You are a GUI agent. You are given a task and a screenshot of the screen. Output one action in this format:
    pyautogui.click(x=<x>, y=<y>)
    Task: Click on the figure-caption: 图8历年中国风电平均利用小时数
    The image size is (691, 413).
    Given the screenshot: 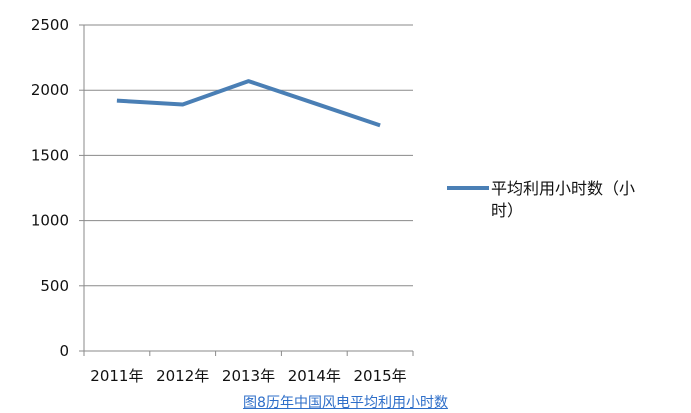 What is the action you would take?
    pyautogui.click(x=345, y=403)
    